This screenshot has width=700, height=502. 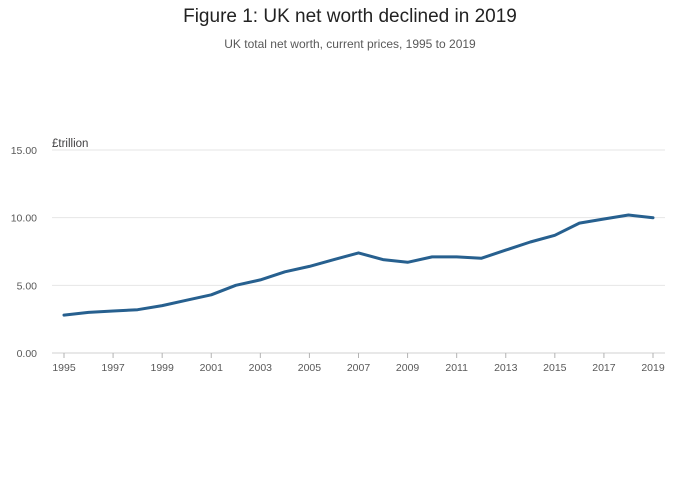 I want to click on data-point-2001, so click(x=211, y=295).